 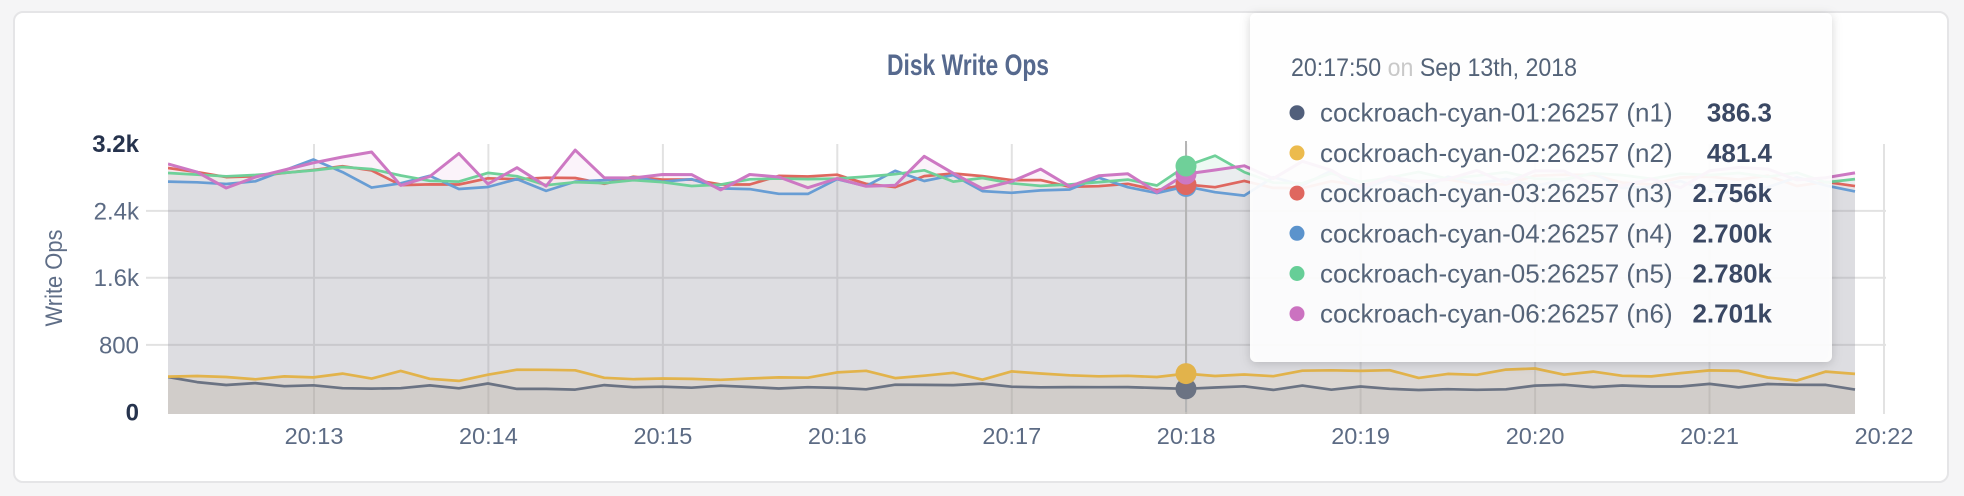 I want to click on svg-text: 20:20, so click(x=1535, y=436).